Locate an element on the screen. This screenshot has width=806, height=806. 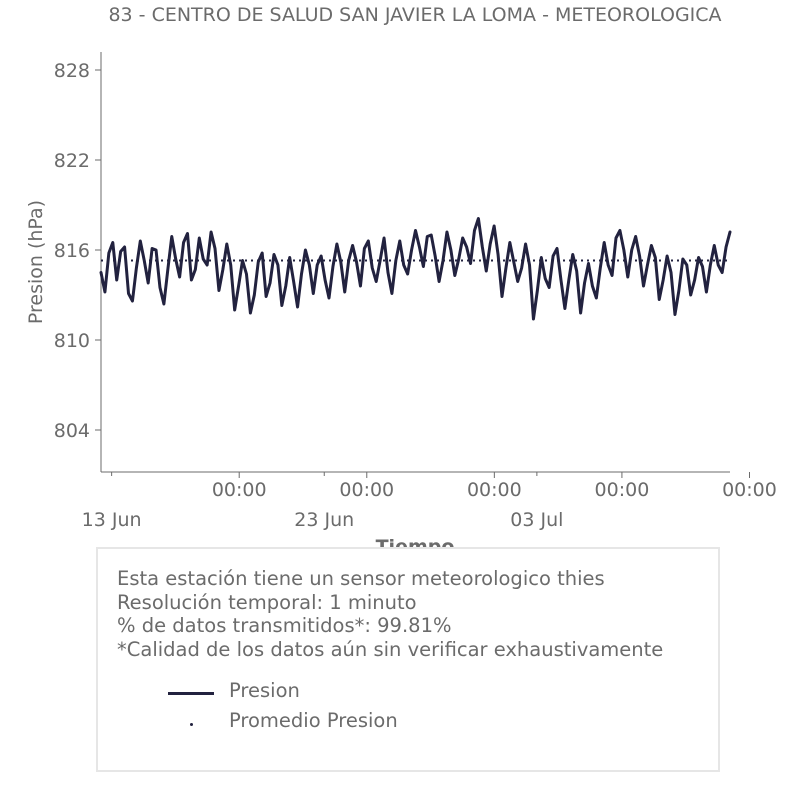
y-tick-label: 816 is located at coordinates (72, 251).